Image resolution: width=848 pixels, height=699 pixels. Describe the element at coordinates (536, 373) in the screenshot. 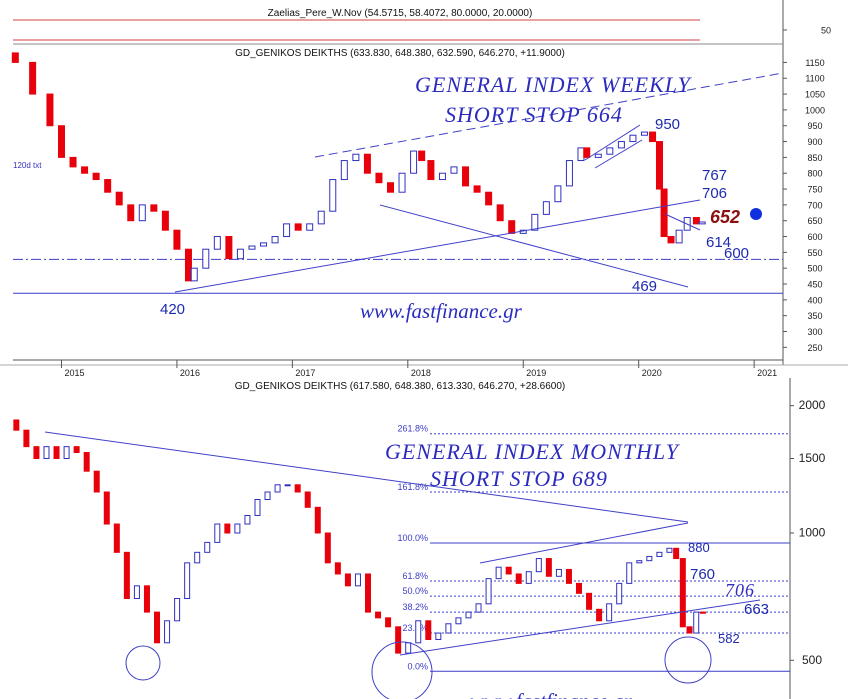

I see `x-tick-label: 2019` at that location.